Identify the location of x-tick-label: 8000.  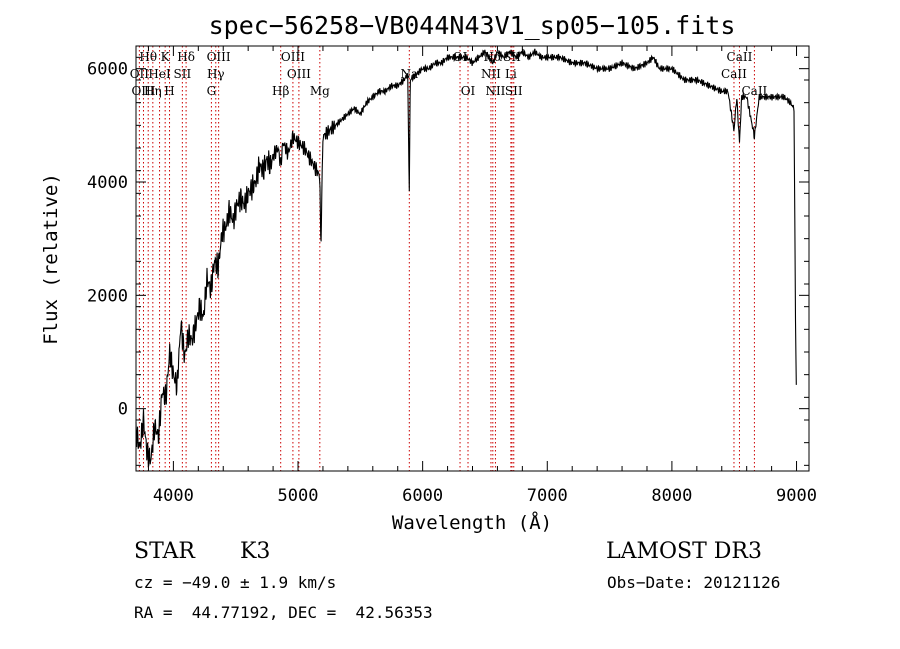
(671, 496).